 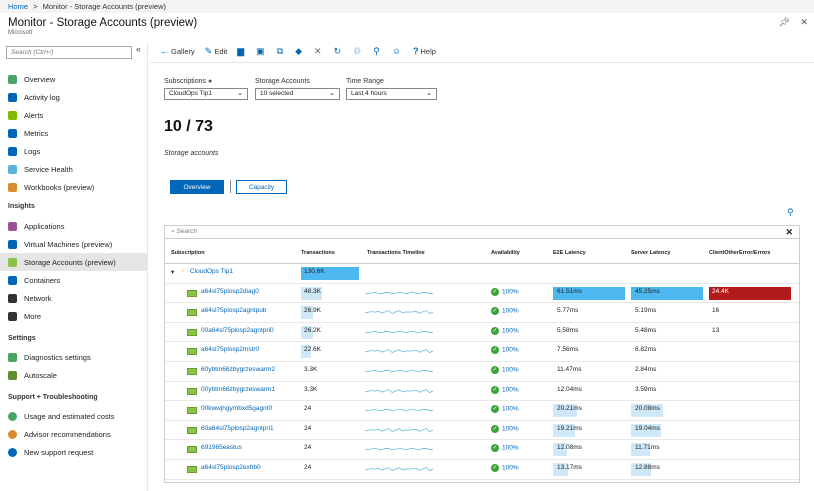 I want to click on sidebar-item-service-health: Service Health, so click(x=74, y=169).